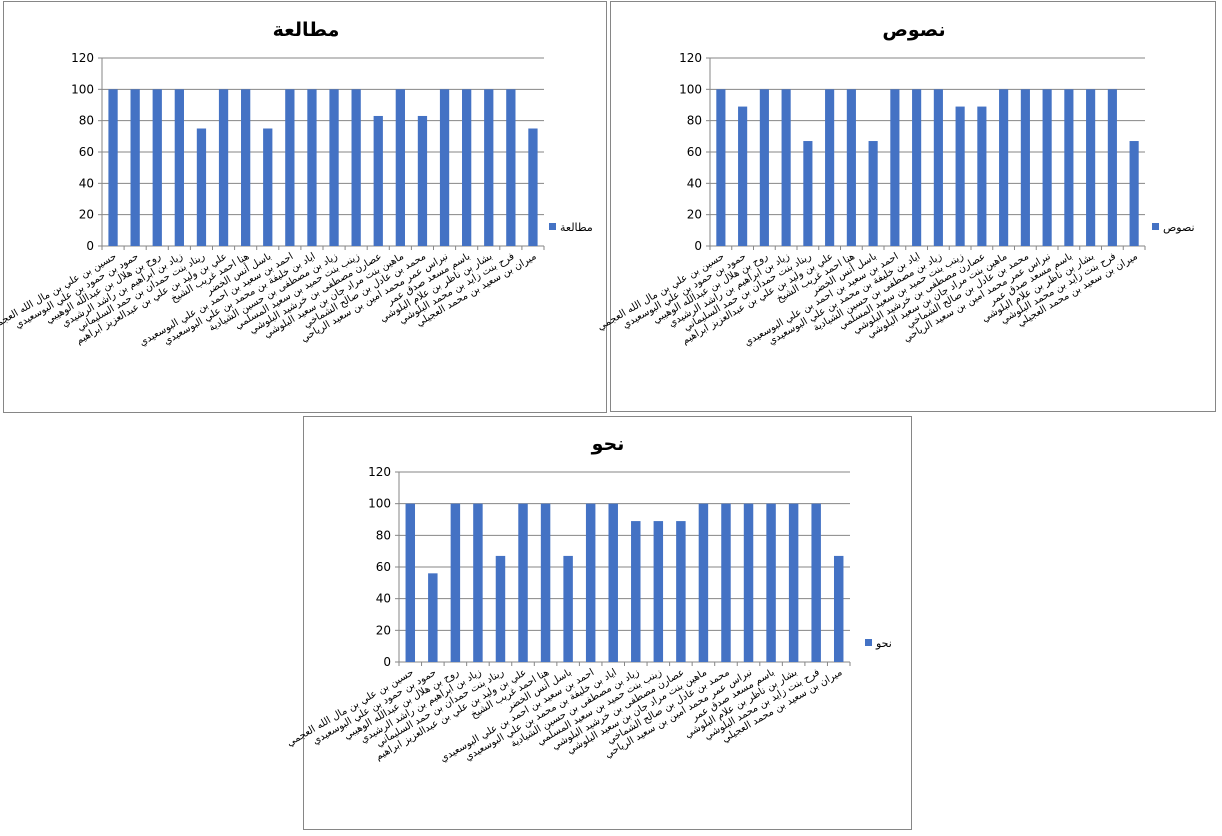 The image size is (1222, 836). What do you see at coordinates (306, 30) in the screenshot?
I see `chart-title: مطالعة` at bounding box center [306, 30].